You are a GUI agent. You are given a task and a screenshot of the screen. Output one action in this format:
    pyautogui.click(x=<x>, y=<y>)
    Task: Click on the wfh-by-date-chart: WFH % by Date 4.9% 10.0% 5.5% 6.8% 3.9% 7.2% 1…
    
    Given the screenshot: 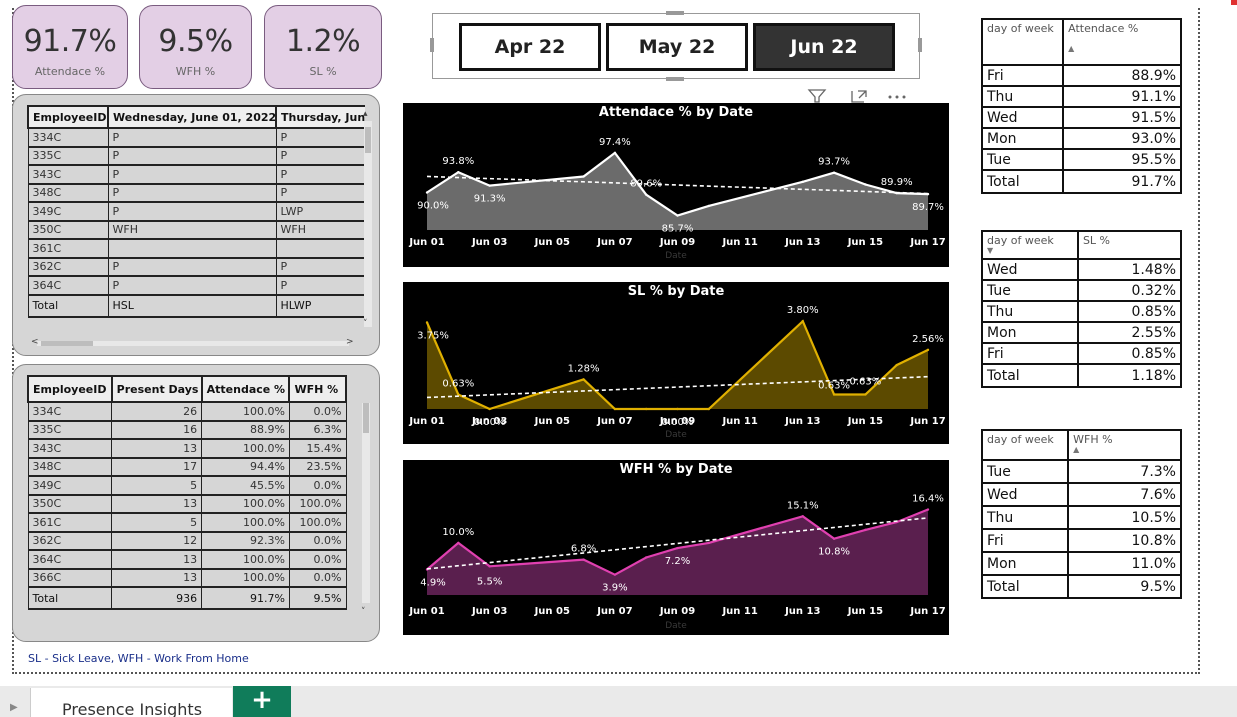 What is the action you would take?
    pyautogui.click(x=676, y=547)
    